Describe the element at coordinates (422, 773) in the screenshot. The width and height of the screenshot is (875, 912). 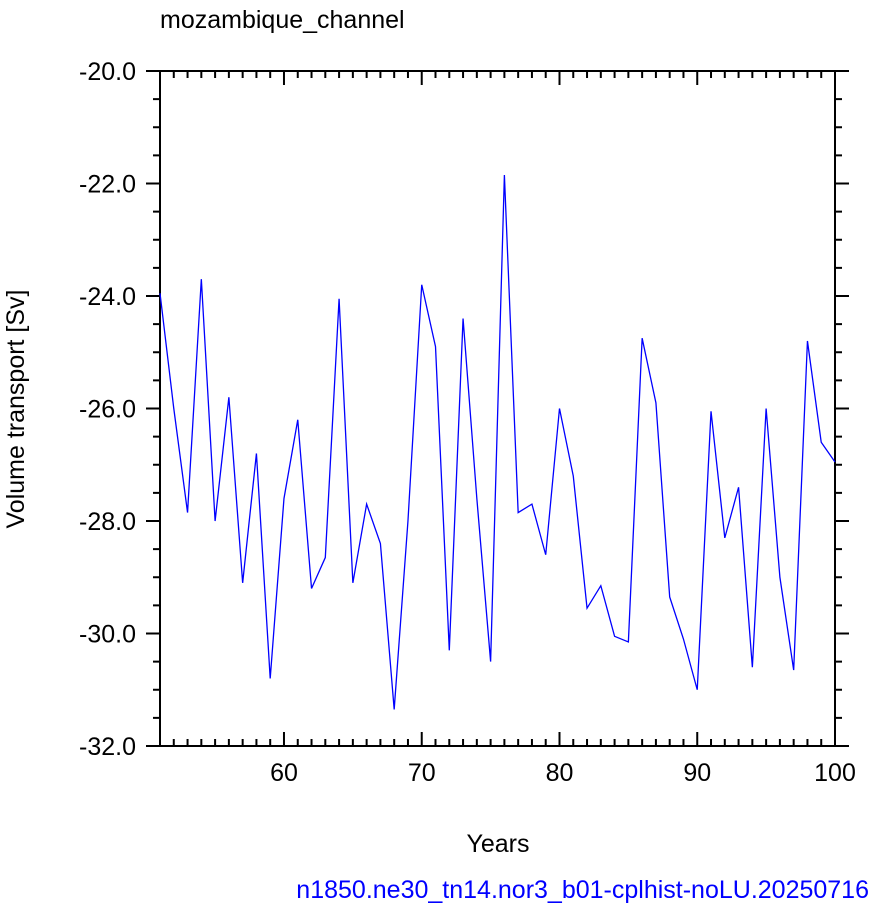
I see `x-tick-label: 70` at that location.